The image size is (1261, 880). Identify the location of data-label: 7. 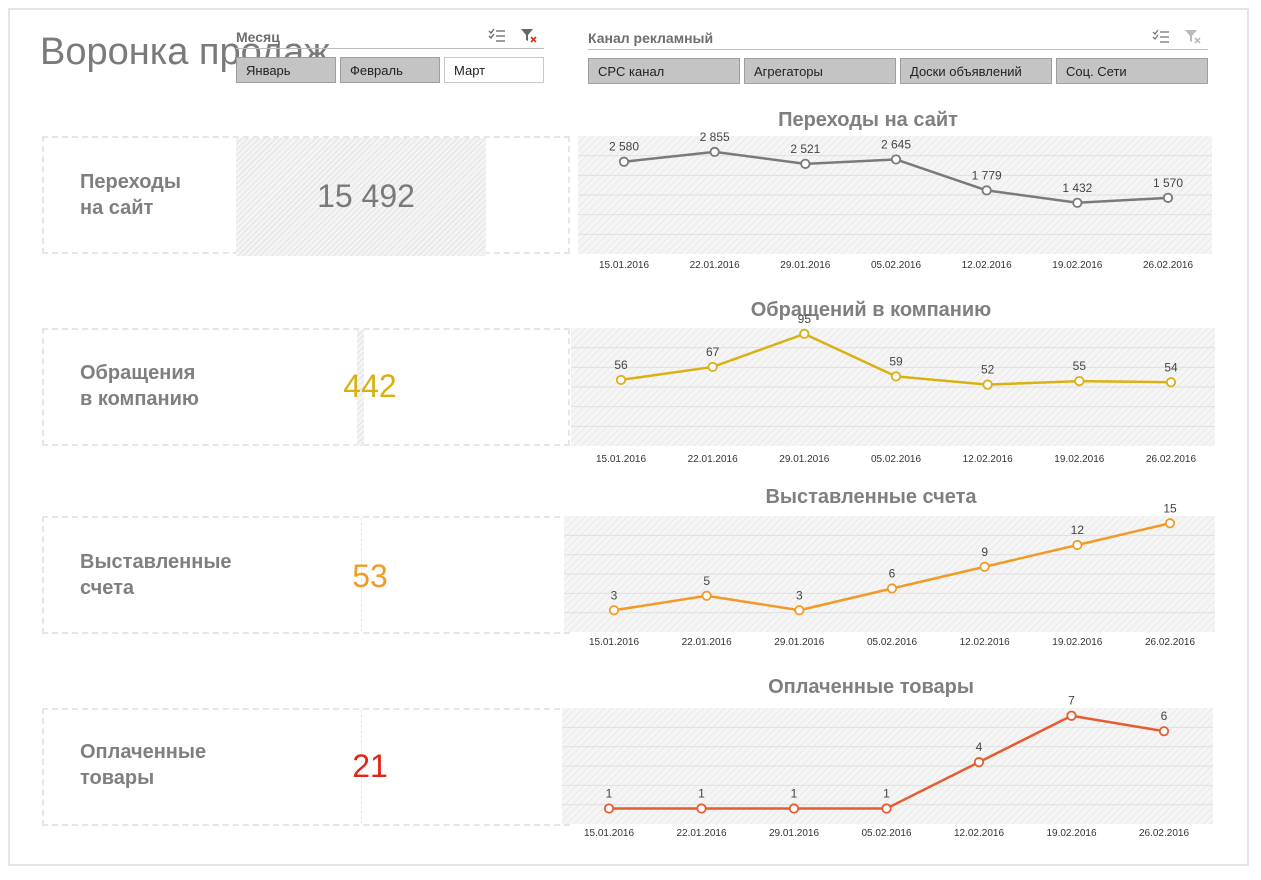
(1071, 701).